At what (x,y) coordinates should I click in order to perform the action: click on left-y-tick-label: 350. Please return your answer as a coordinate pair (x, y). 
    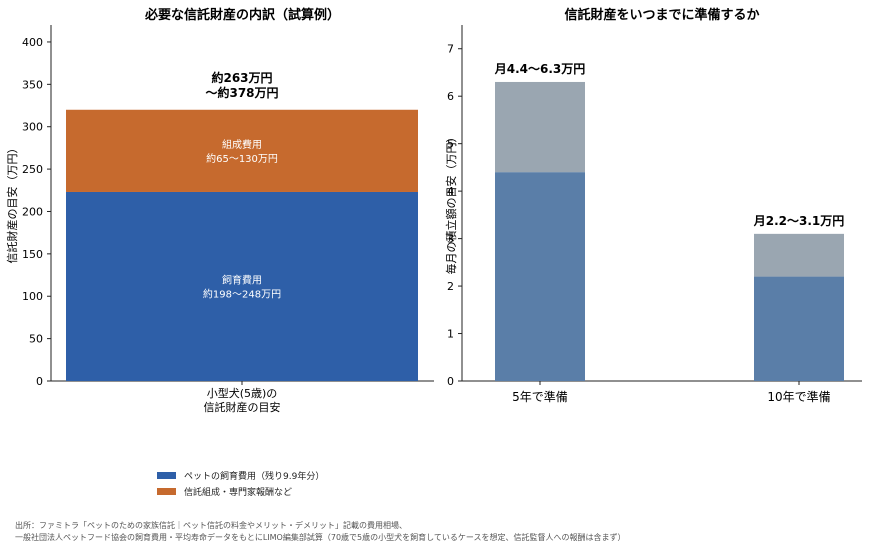
    Looking at the image, I should click on (32, 84).